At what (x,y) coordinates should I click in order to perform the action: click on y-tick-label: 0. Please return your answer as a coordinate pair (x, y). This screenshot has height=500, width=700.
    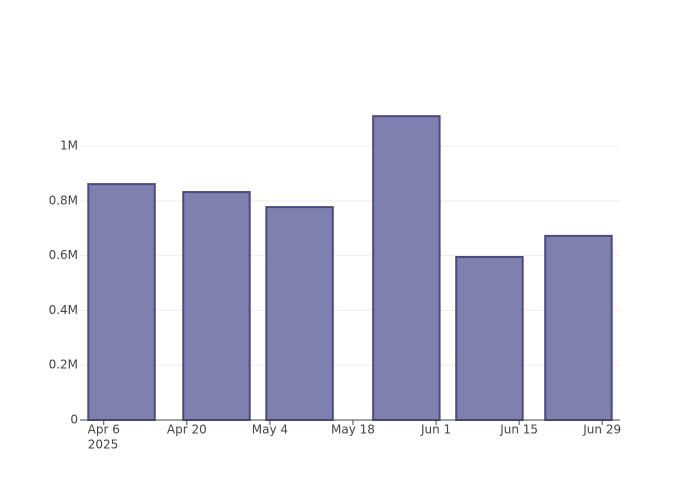
    Looking at the image, I should click on (74, 420).